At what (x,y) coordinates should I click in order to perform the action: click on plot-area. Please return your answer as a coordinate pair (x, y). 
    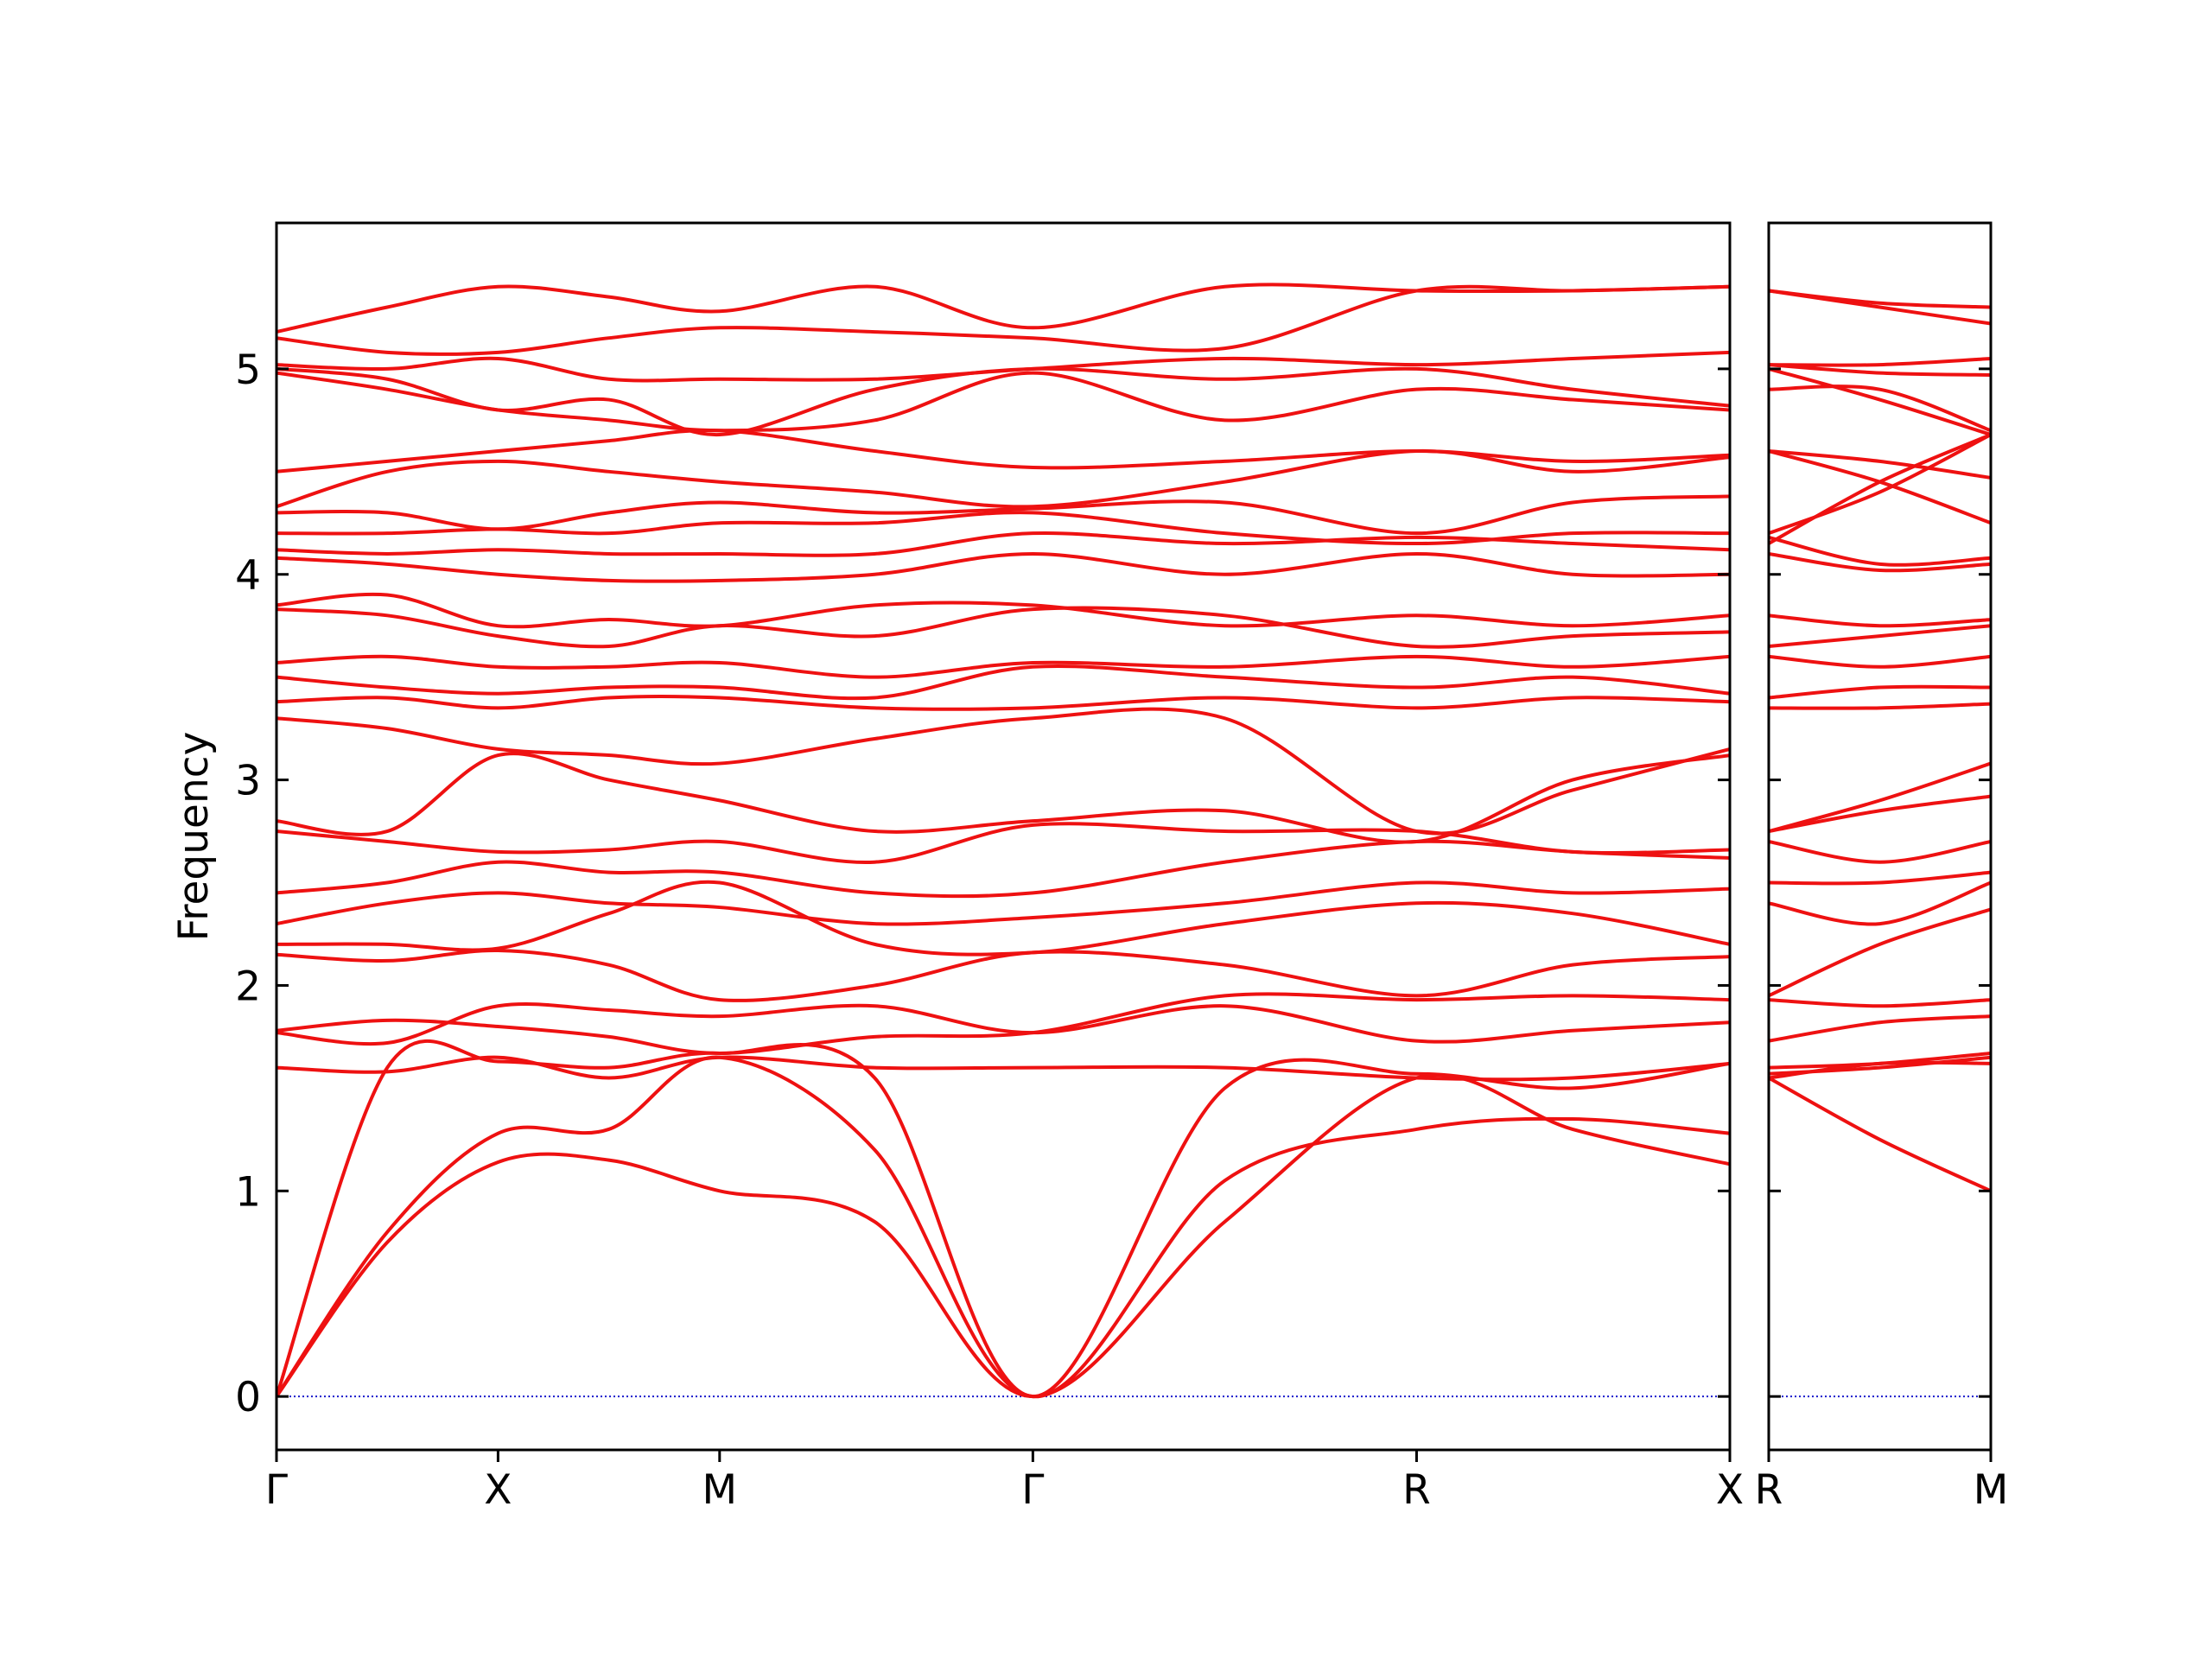
    Looking at the image, I should click on (1880, 843).